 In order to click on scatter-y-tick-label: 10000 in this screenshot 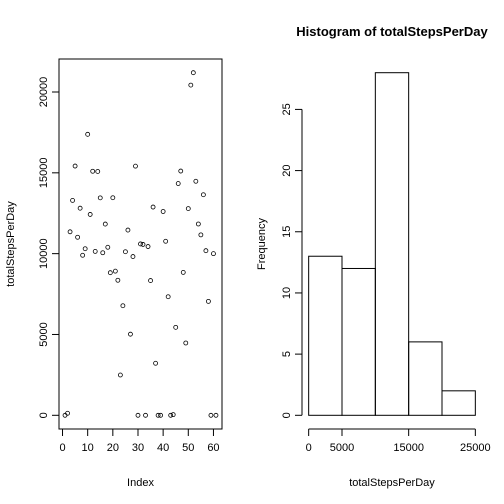, I will do `click(44, 253)`.